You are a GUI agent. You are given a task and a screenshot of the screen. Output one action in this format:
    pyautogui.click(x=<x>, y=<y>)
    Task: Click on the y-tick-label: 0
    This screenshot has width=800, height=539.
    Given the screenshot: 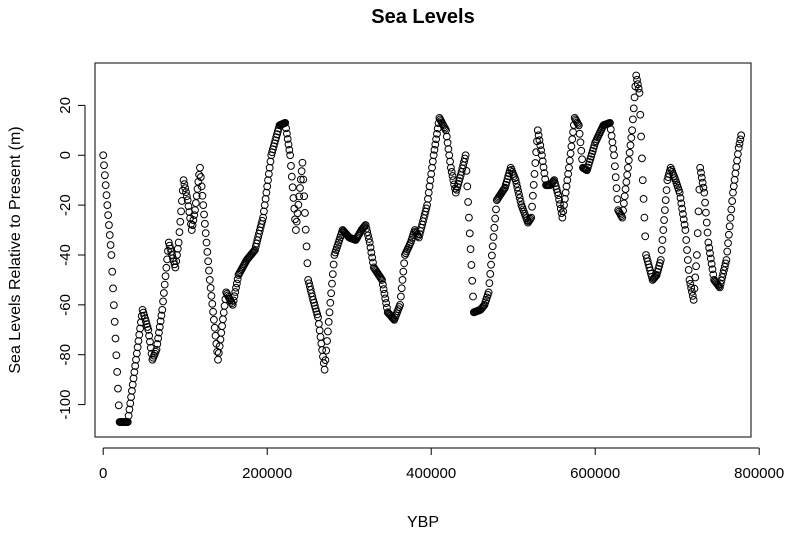 What is the action you would take?
    pyautogui.click(x=65, y=155)
    